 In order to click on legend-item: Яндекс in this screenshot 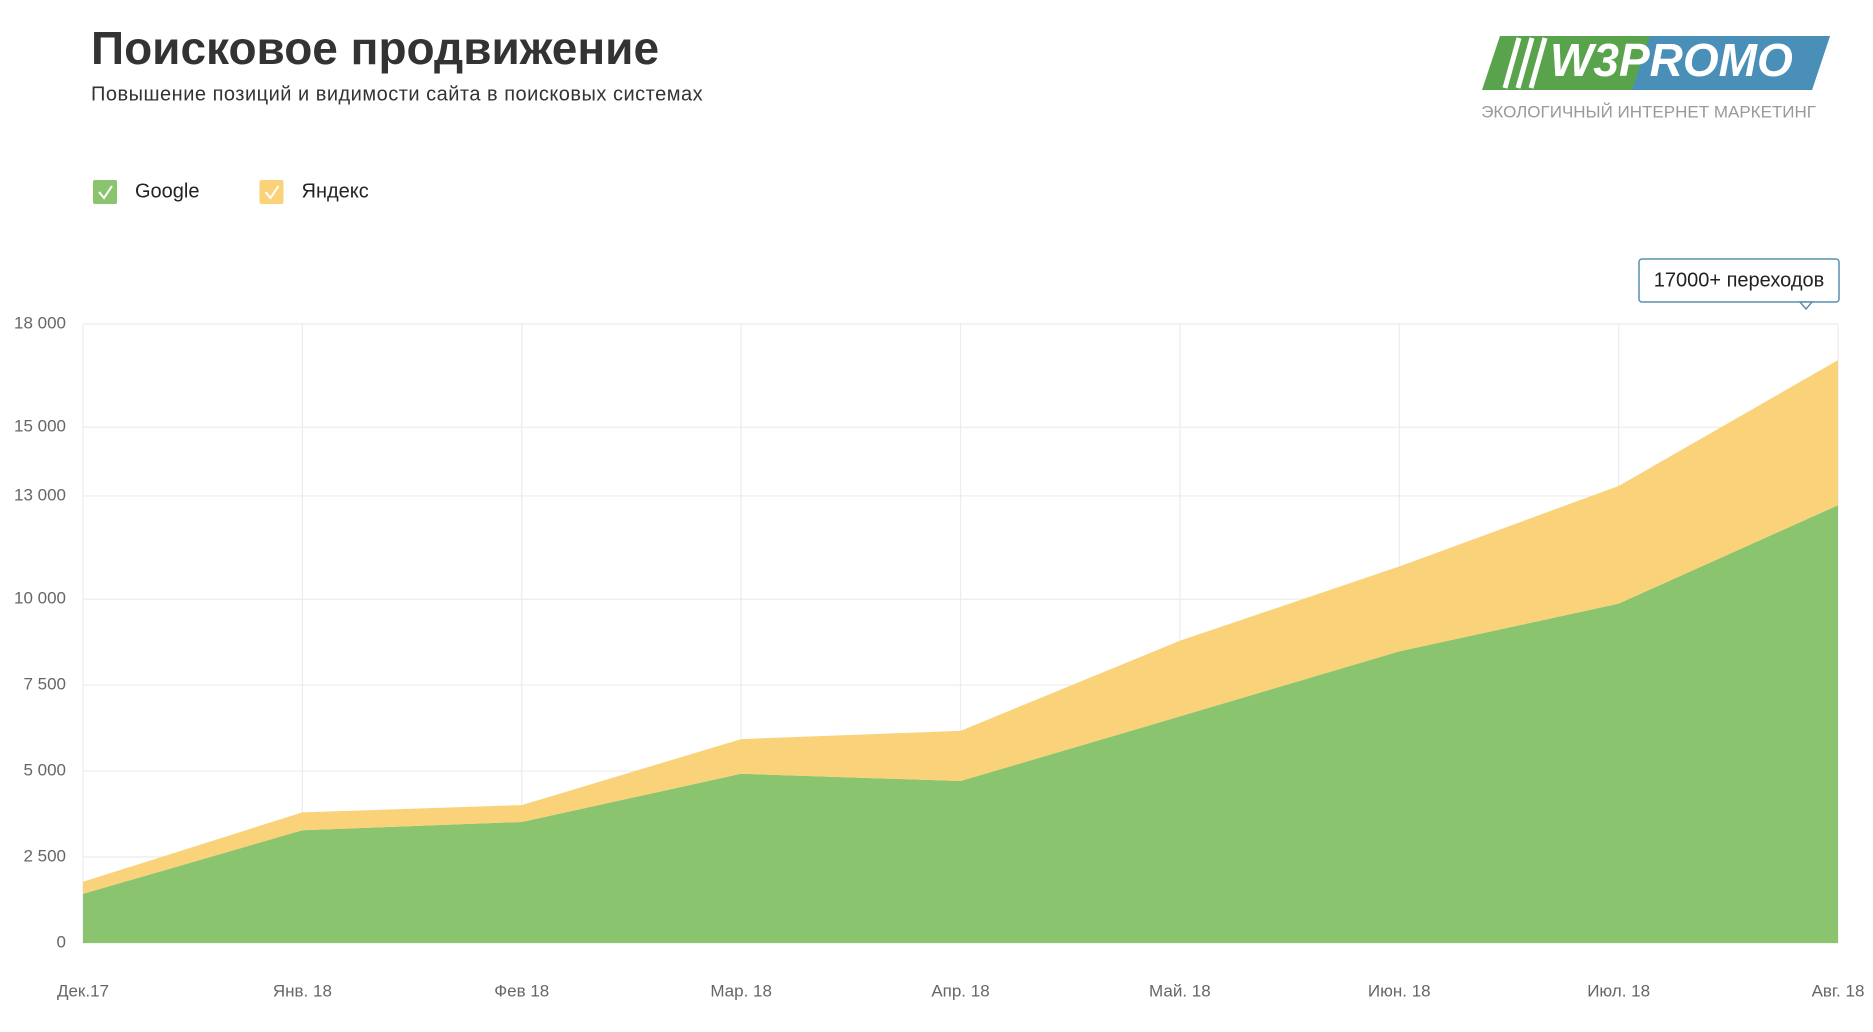, I will do `click(314, 192)`.